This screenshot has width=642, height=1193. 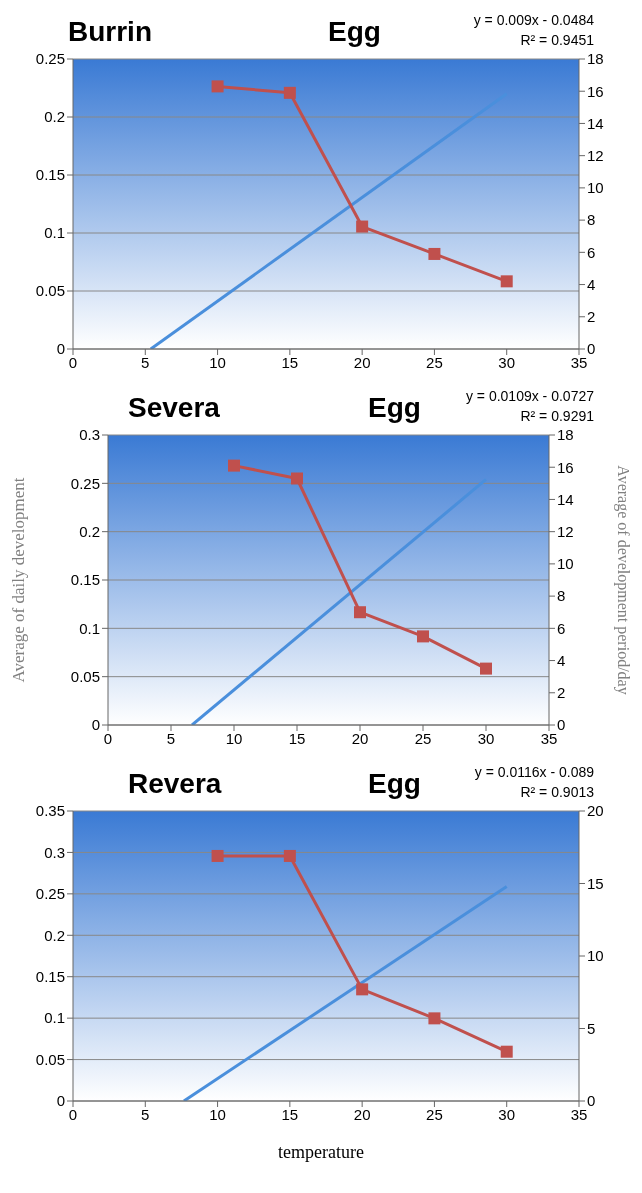 I want to click on y-axis-title: Average of daily development, so click(x=19, y=580).